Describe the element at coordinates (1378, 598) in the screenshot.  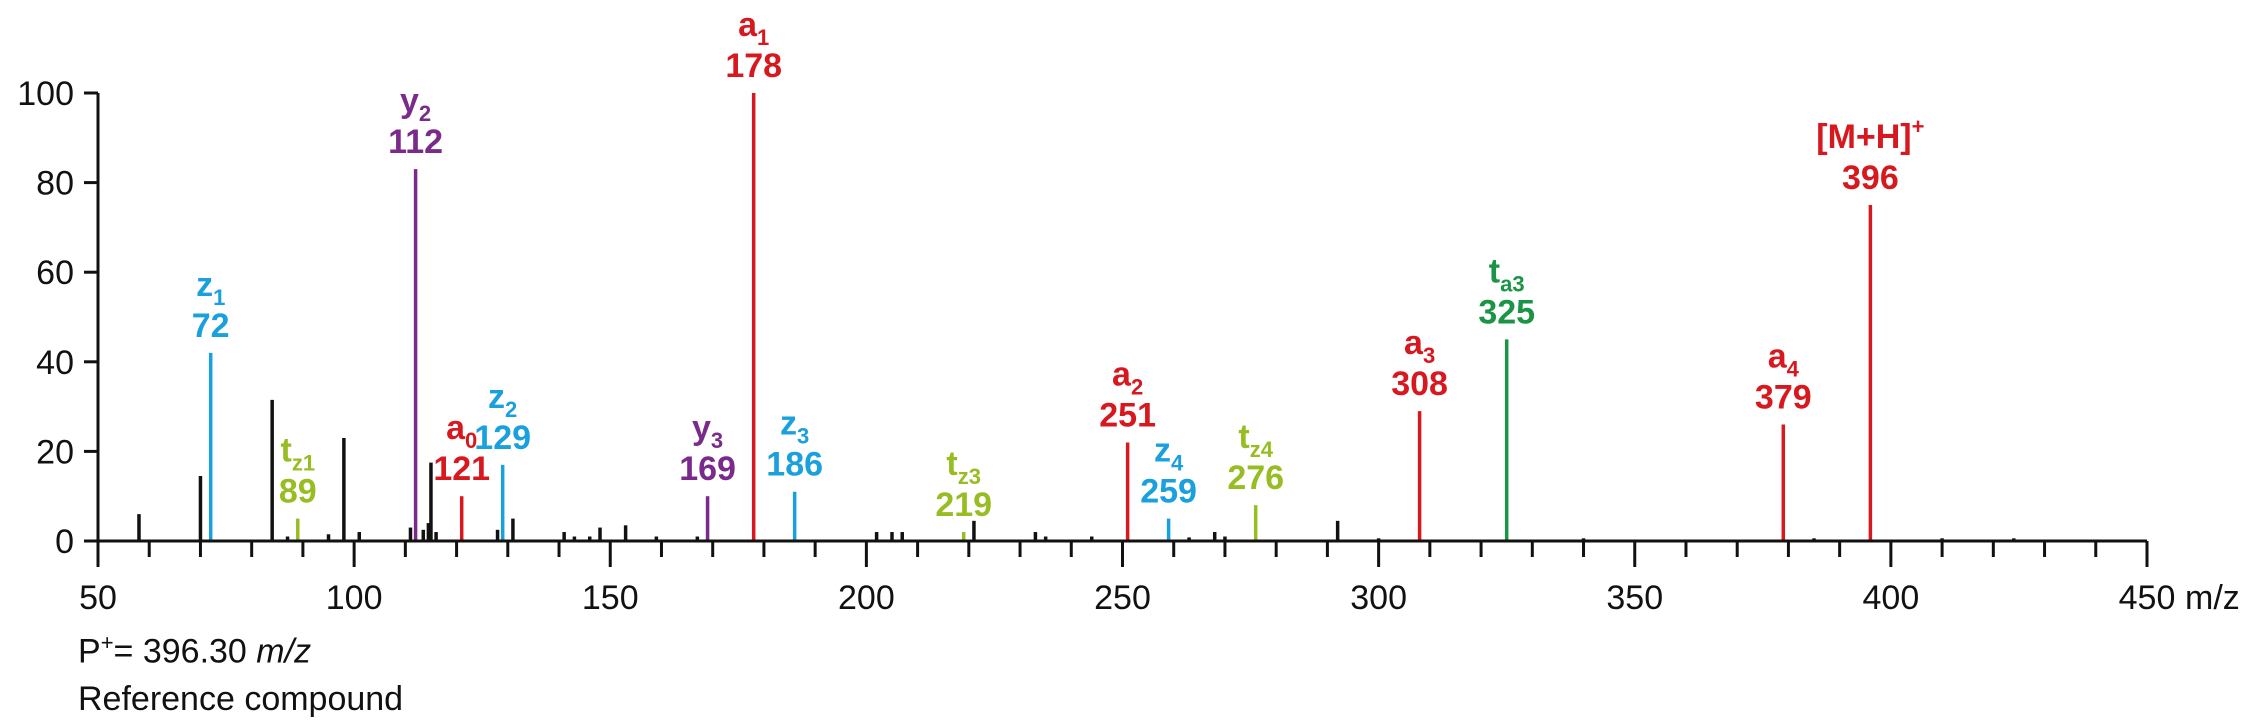
I see `x-tick-label: 300` at that location.